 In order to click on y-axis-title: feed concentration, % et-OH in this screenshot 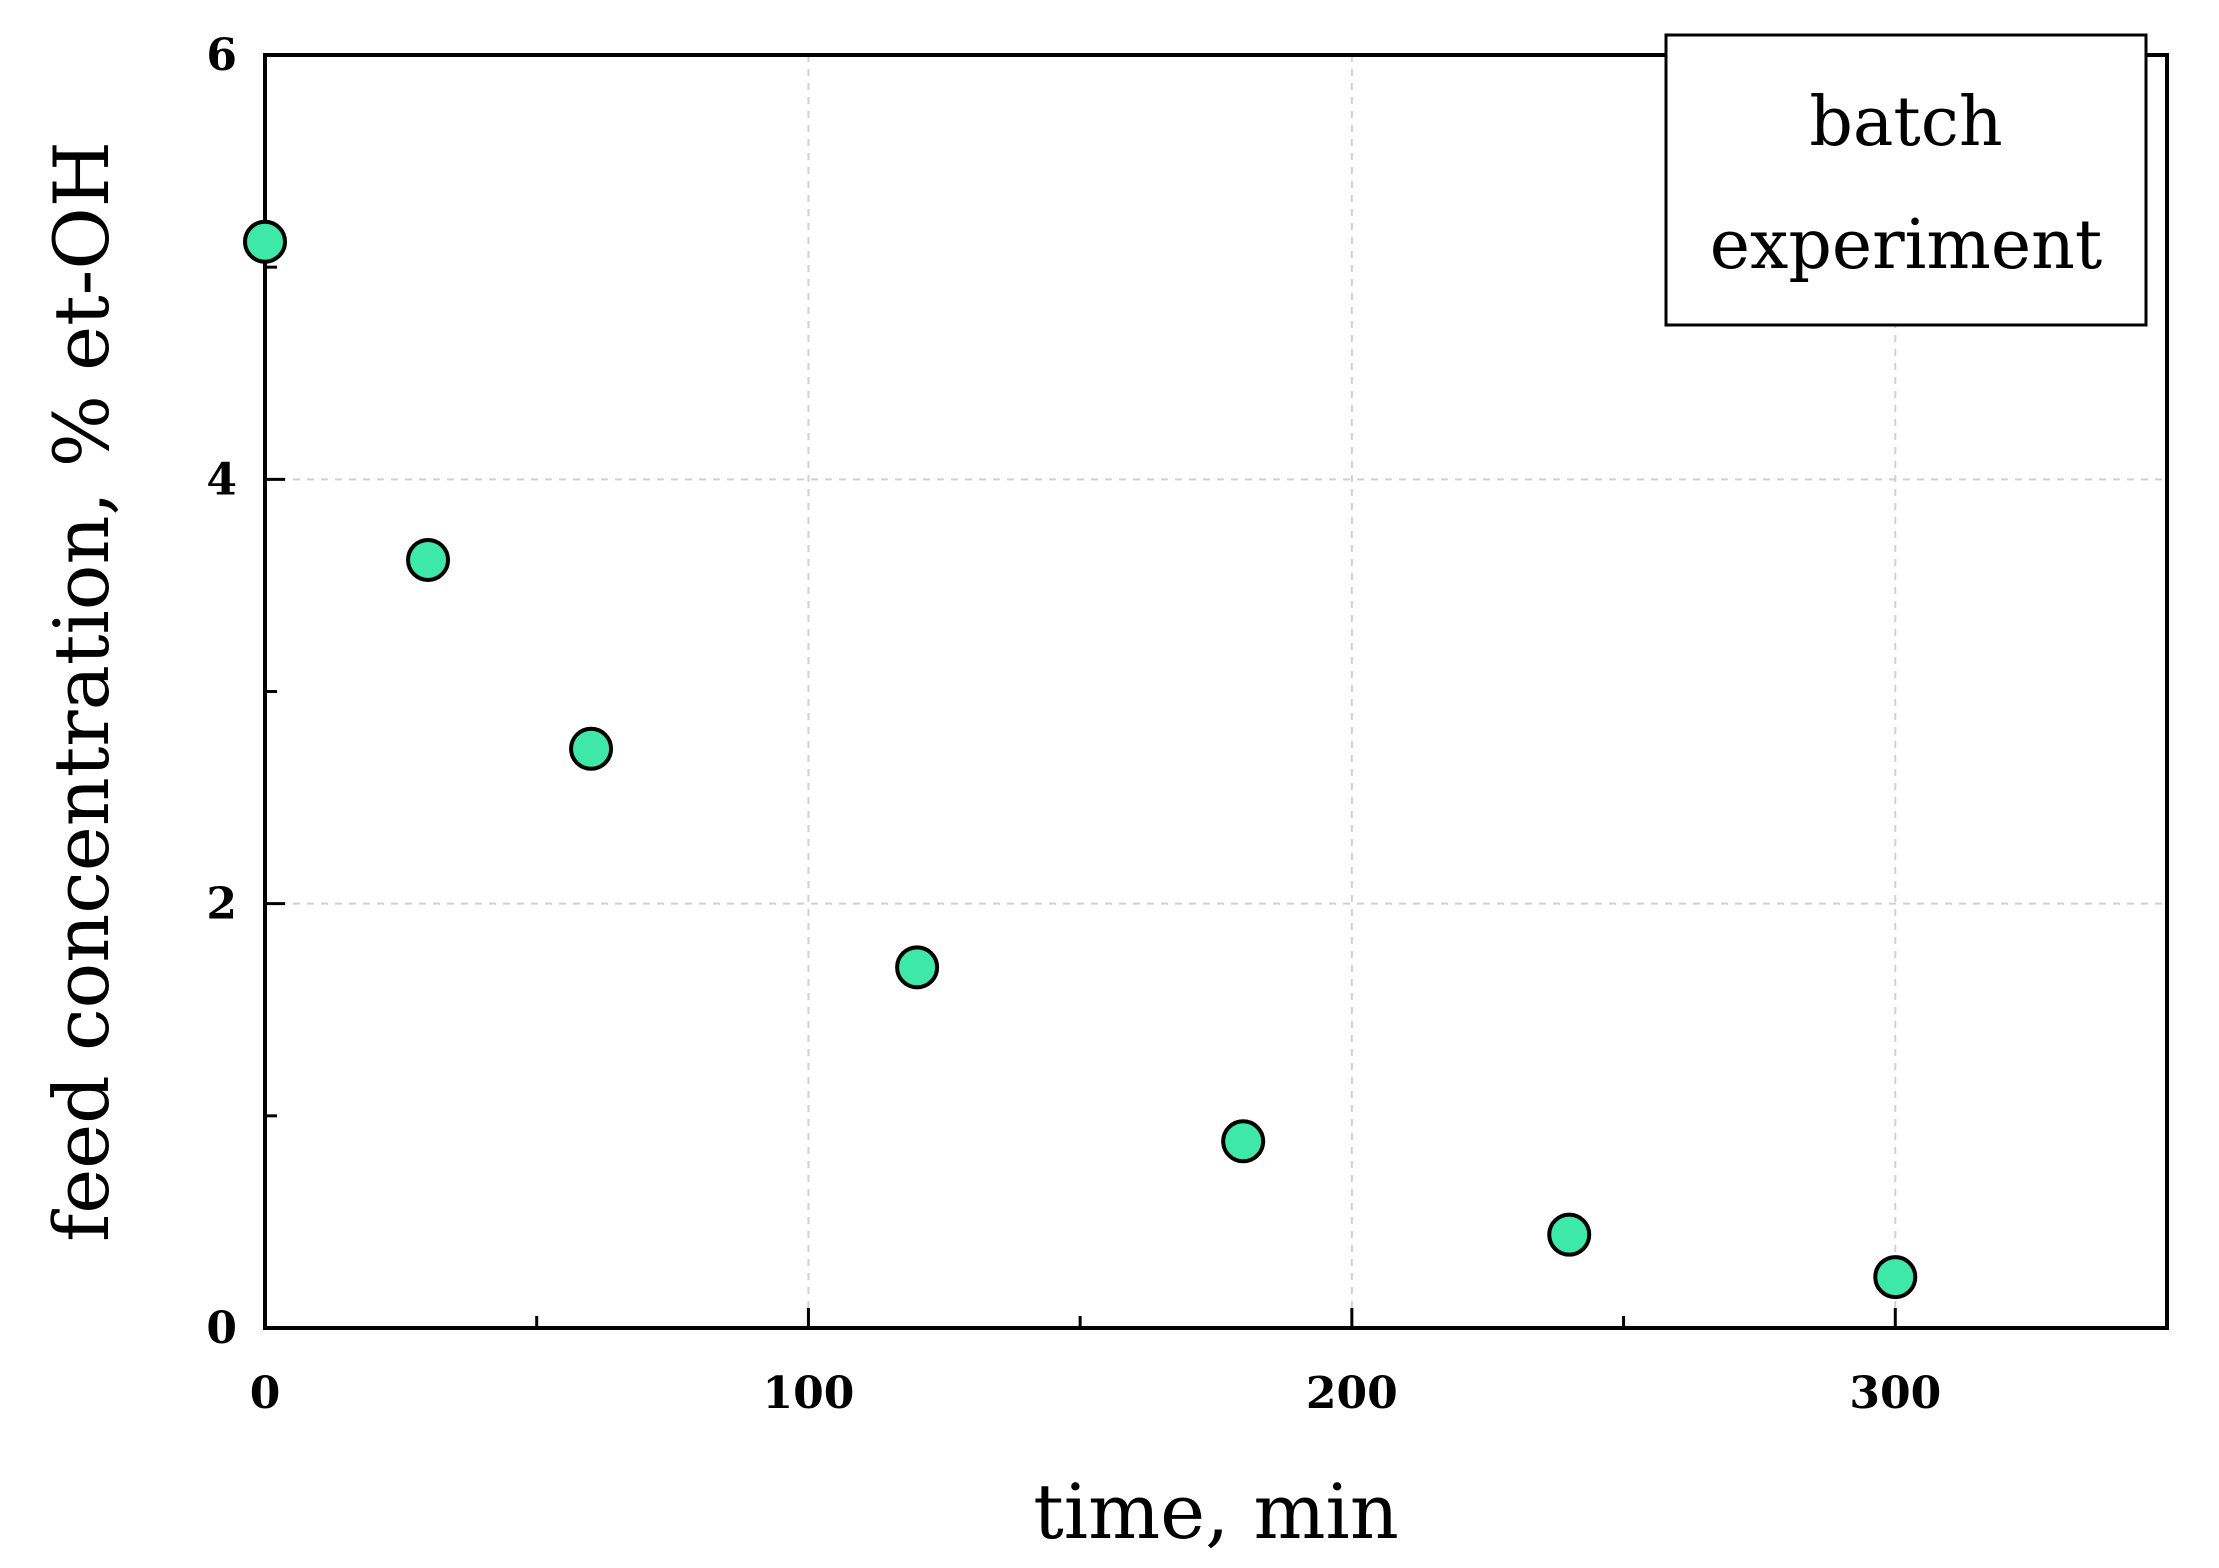, I will do `click(81, 691)`.